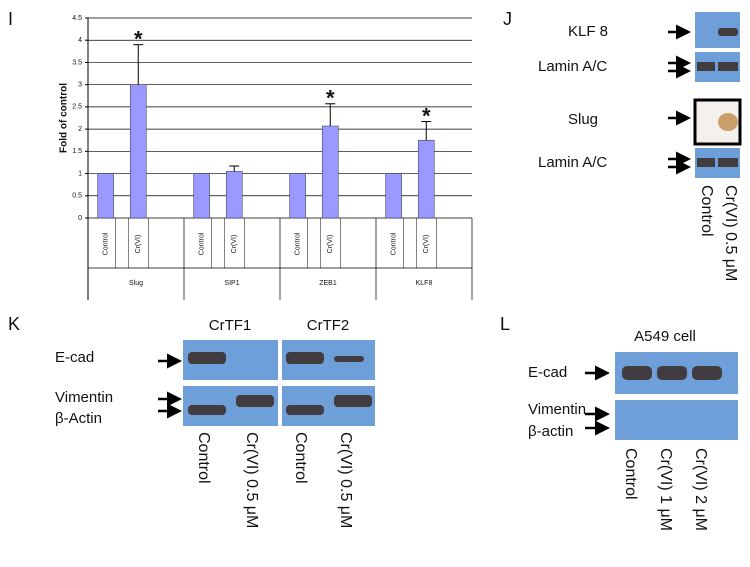  Describe the element at coordinates (77, 196) in the screenshot. I see `y-tick-label: 0.5` at that location.